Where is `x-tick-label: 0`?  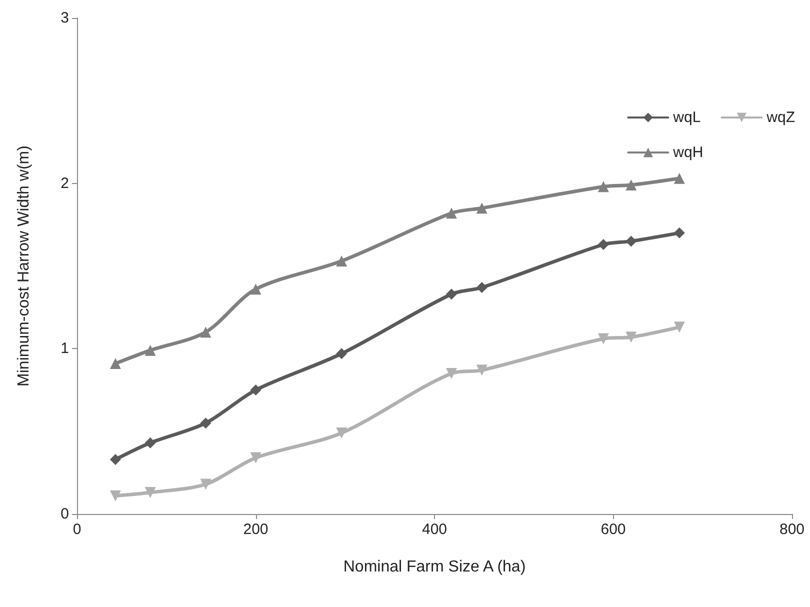
x-tick-label: 0 is located at coordinates (77, 529).